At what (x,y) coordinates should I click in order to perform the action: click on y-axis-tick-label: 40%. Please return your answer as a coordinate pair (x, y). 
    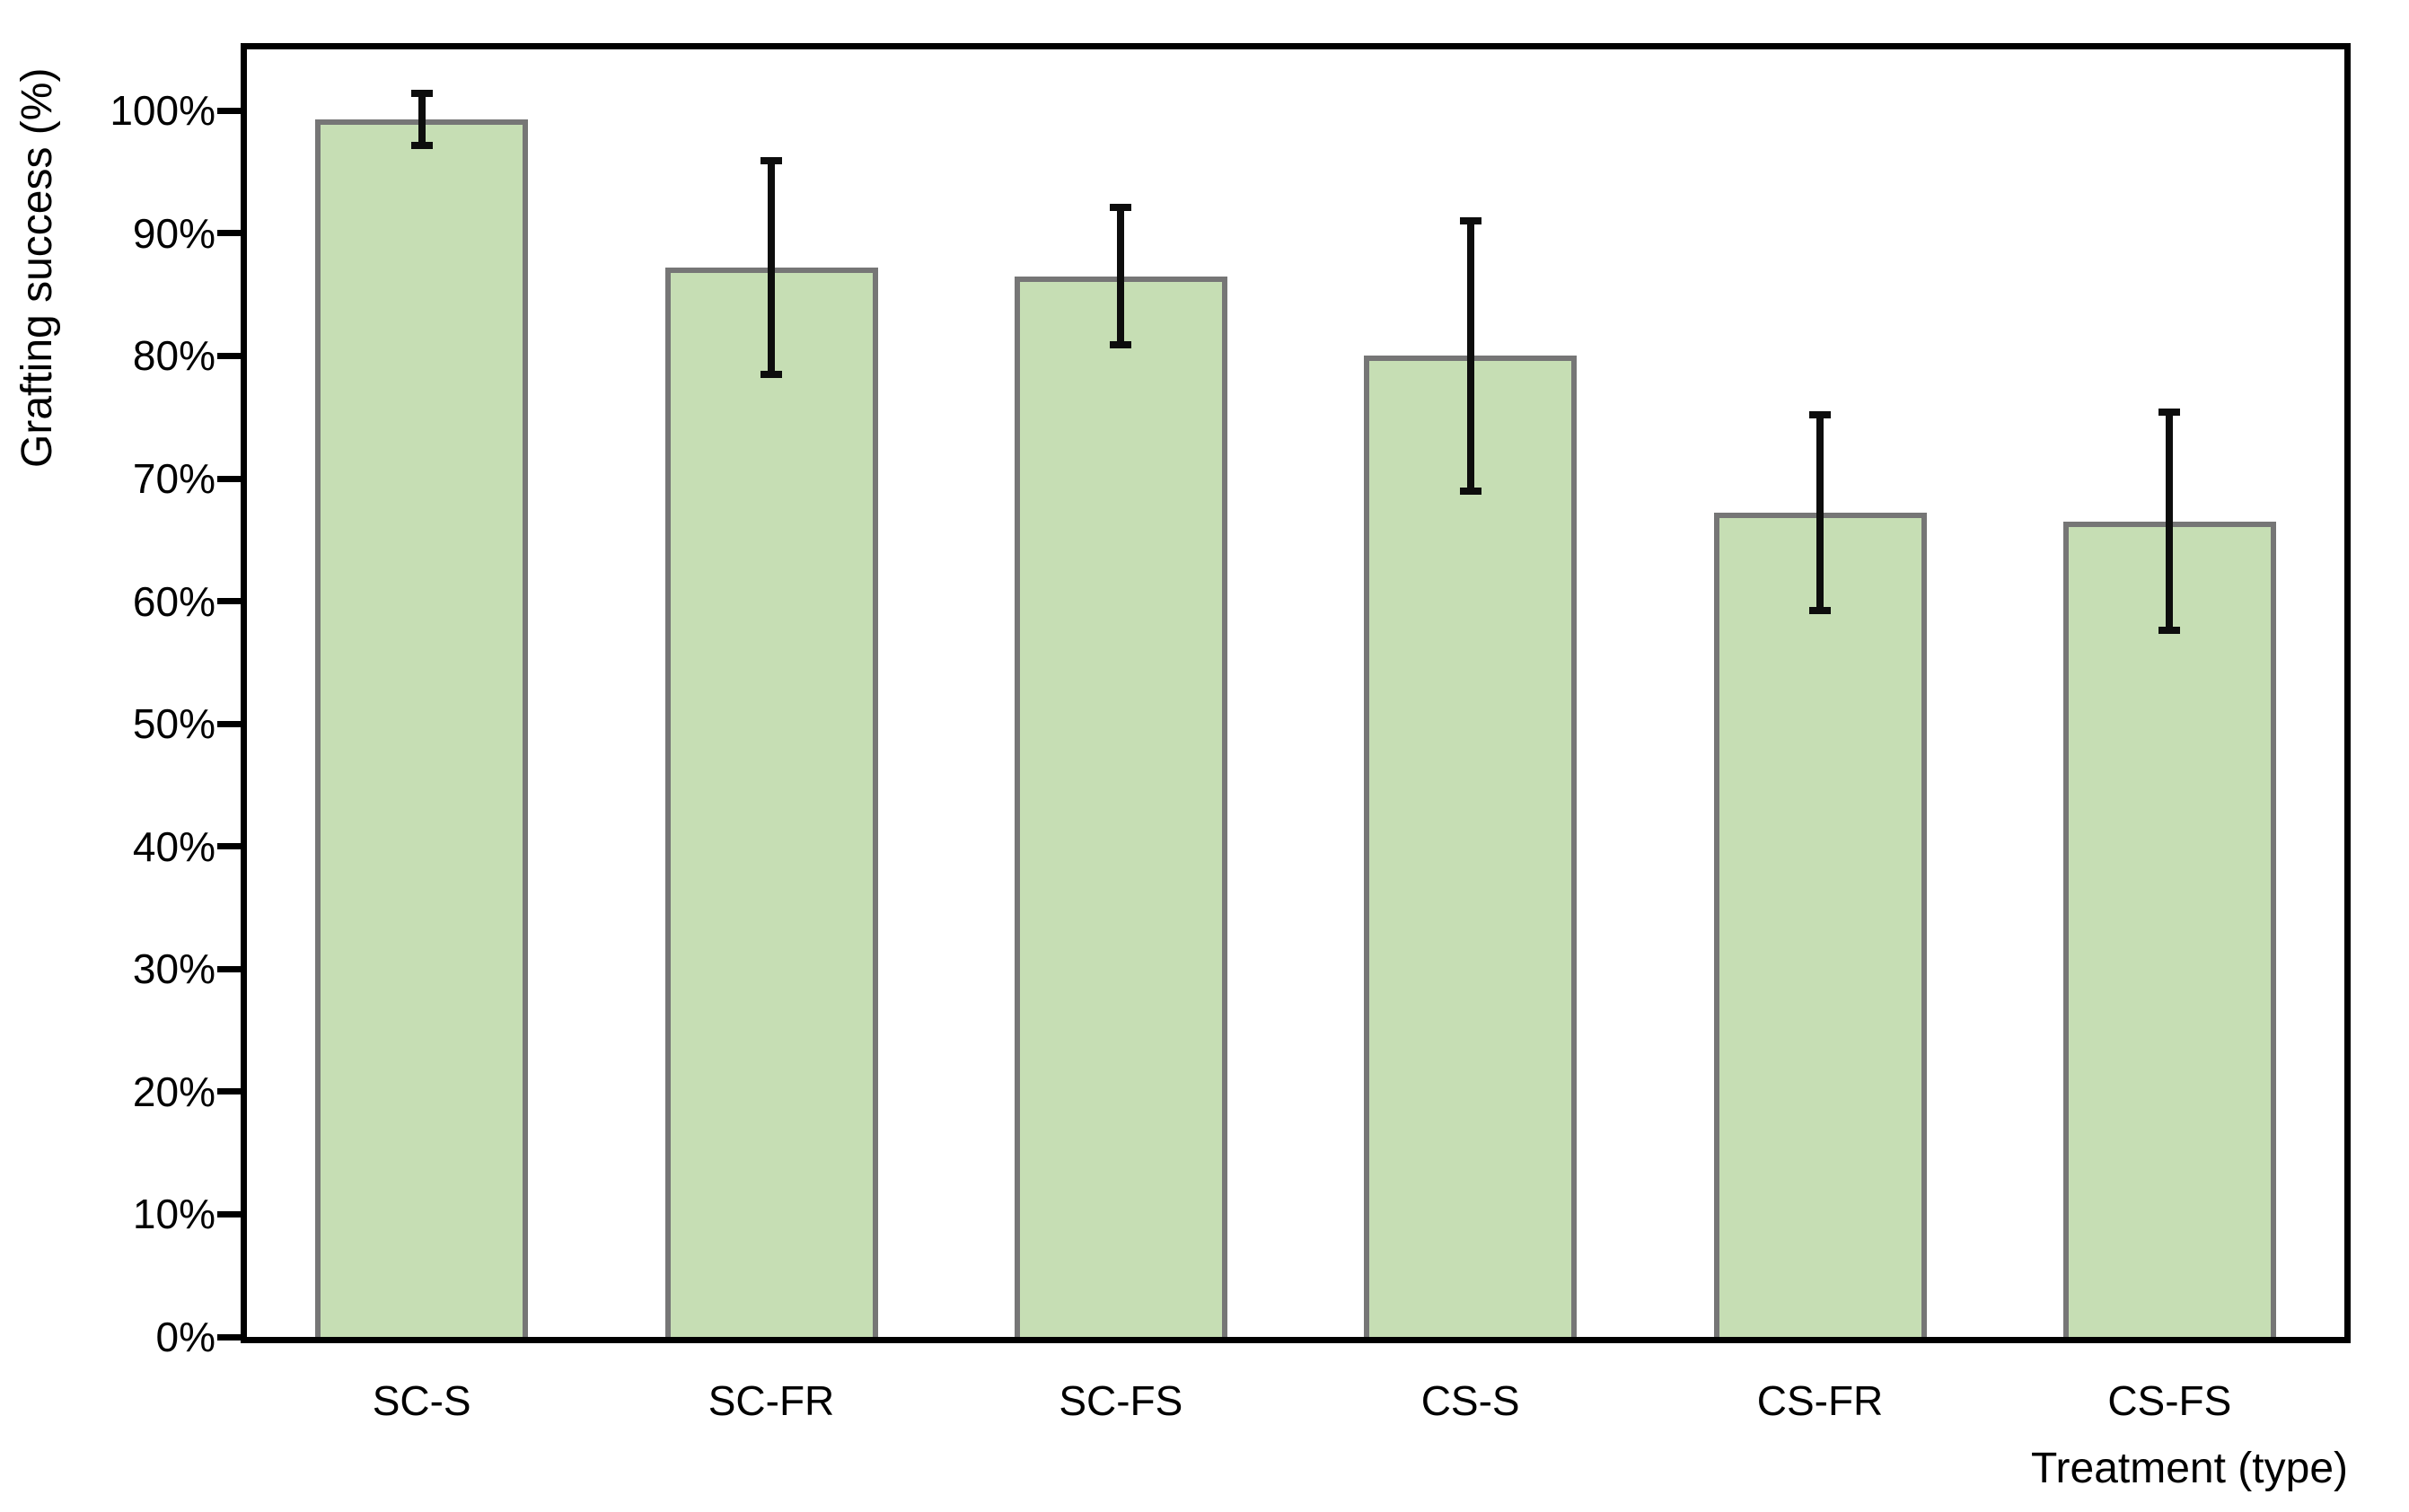
    Looking at the image, I should click on (173, 846).